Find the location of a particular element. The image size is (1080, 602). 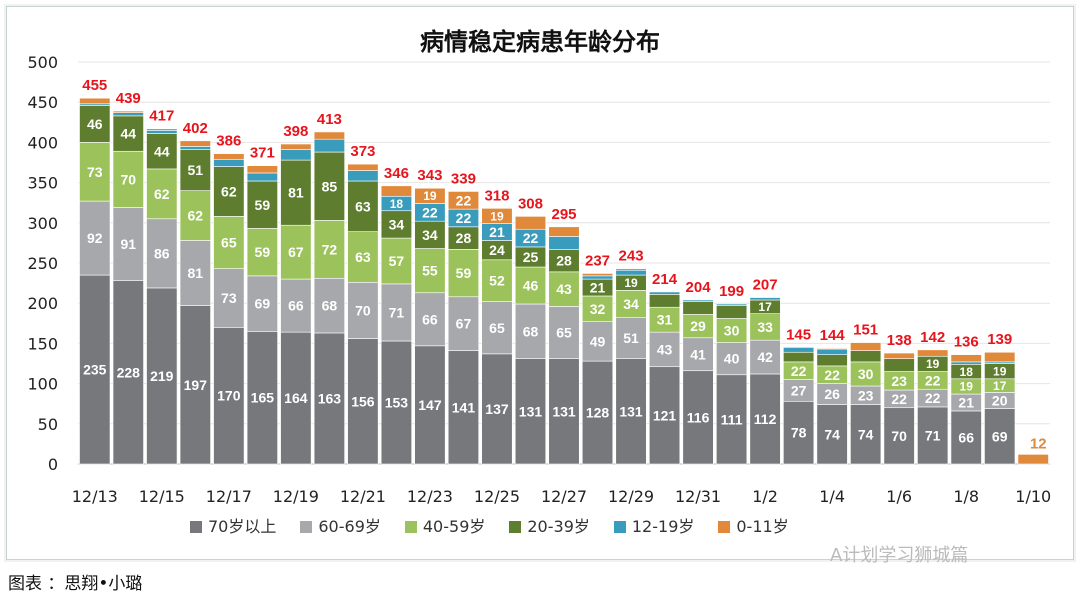

x-tick-label: 12/17 is located at coordinates (229, 496).